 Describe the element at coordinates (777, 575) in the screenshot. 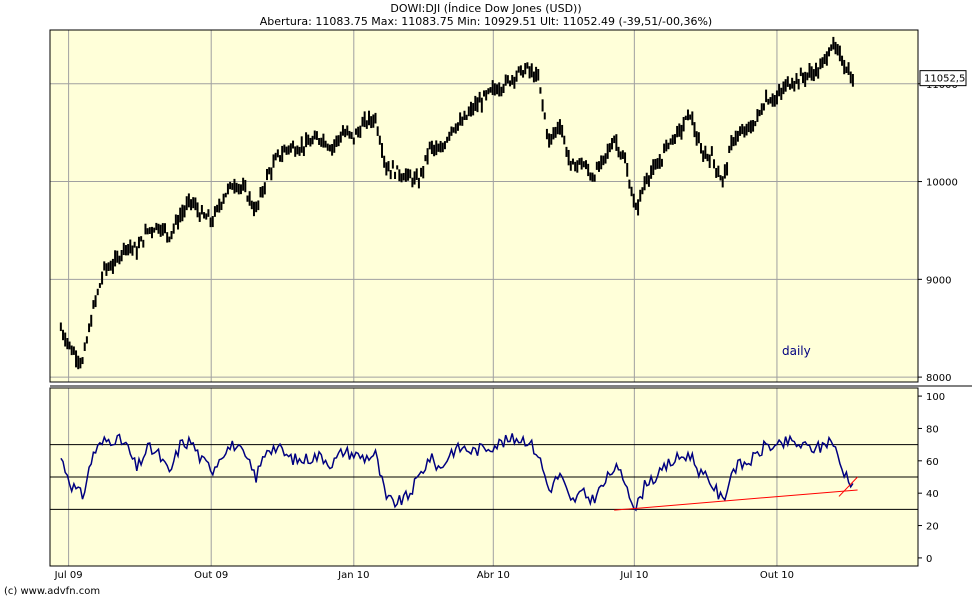

I see `x-tick-label: Out 10` at that location.